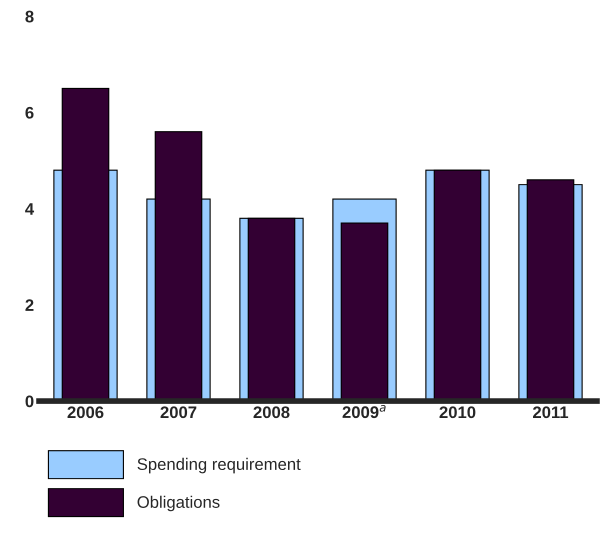 The image size is (600, 542). What do you see at coordinates (30, 401) in the screenshot?
I see `y-tick-label: 0` at bounding box center [30, 401].